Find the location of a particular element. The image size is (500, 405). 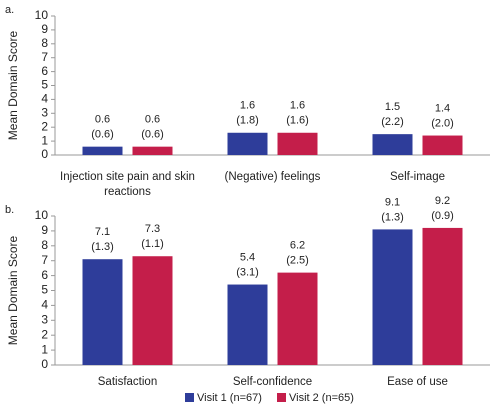

sd-label: (3.1) is located at coordinates (247, 272).